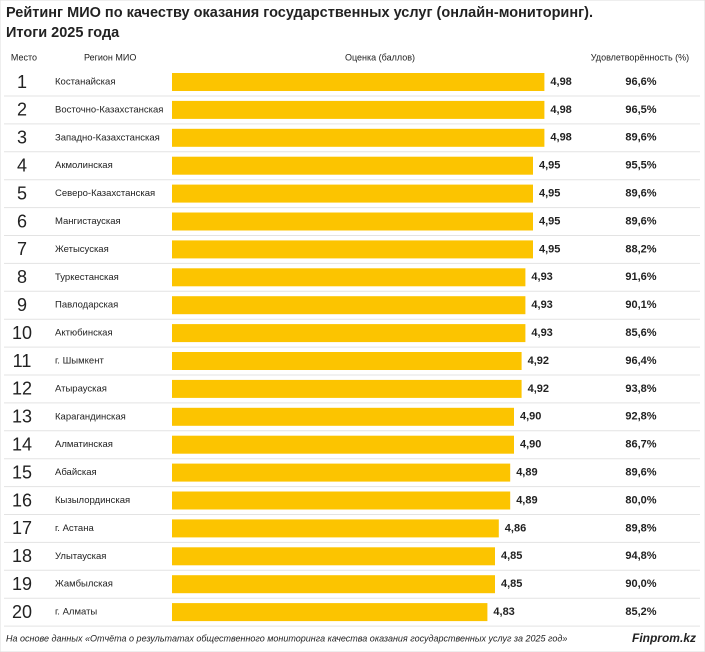 This screenshot has width=705, height=652. What do you see at coordinates (640, 361) in the screenshot?
I see `satisfaction-label: 96,4%` at bounding box center [640, 361].